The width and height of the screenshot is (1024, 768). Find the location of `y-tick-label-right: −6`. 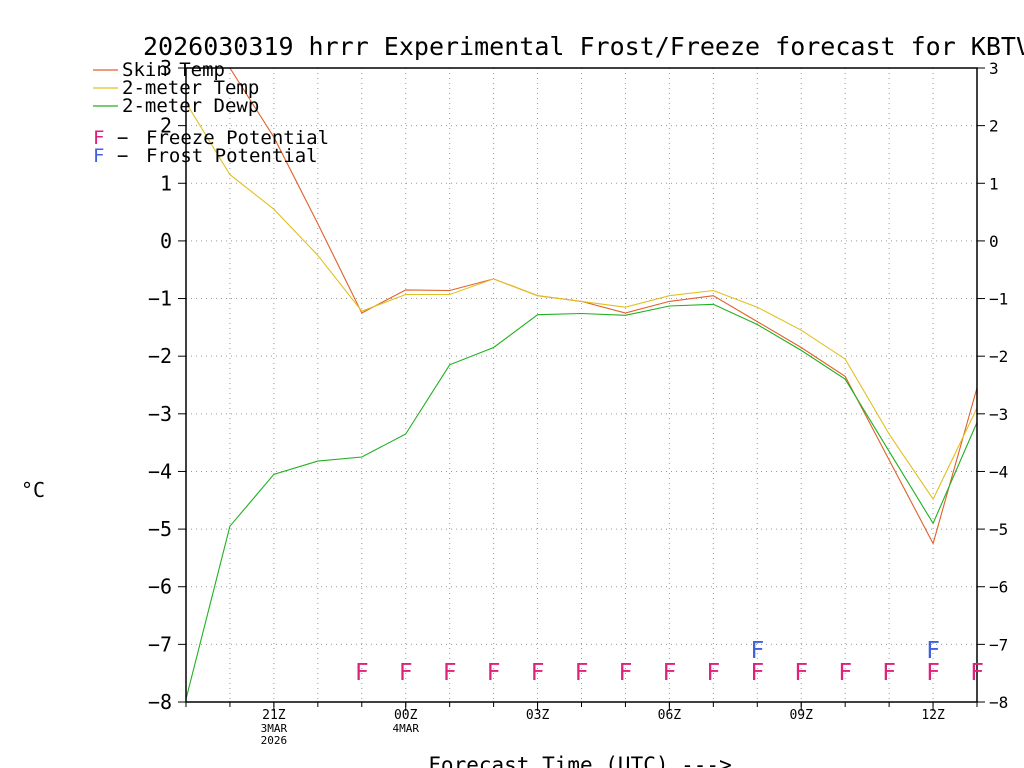

y-tick-label-right: −6 is located at coordinates (998, 587).